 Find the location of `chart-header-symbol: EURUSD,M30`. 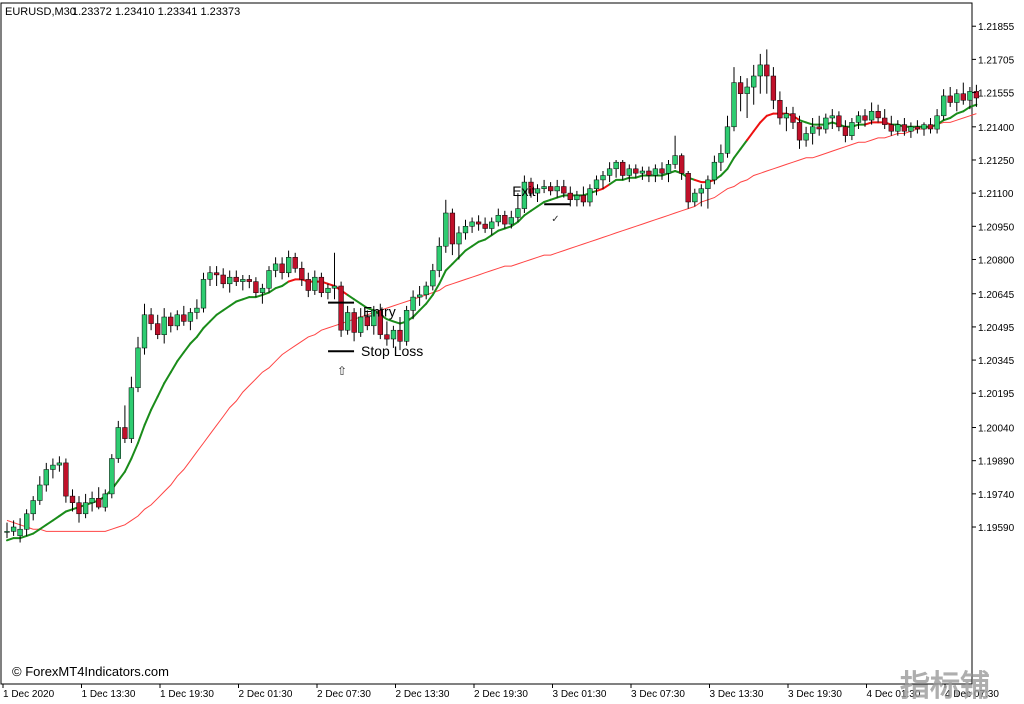

chart-header-symbol: EURUSD,M30 is located at coordinates (40, 12).